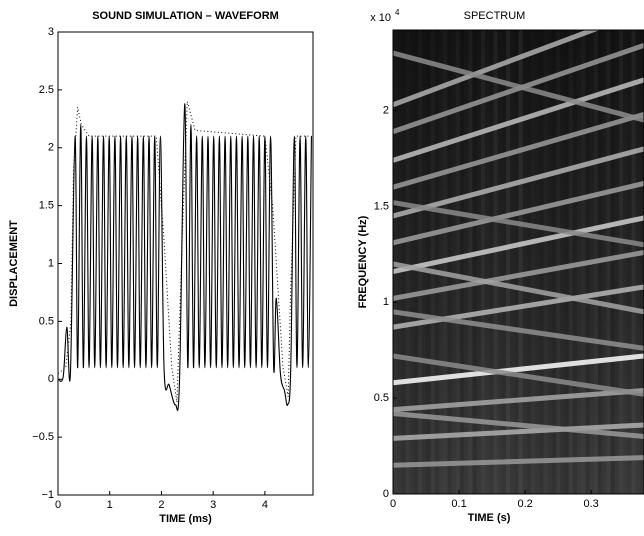 This screenshot has height=536, width=644. What do you see at coordinates (110, 505) in the screenshot?
I see `x-tick-label: 1` at bounding box center [110, 505].